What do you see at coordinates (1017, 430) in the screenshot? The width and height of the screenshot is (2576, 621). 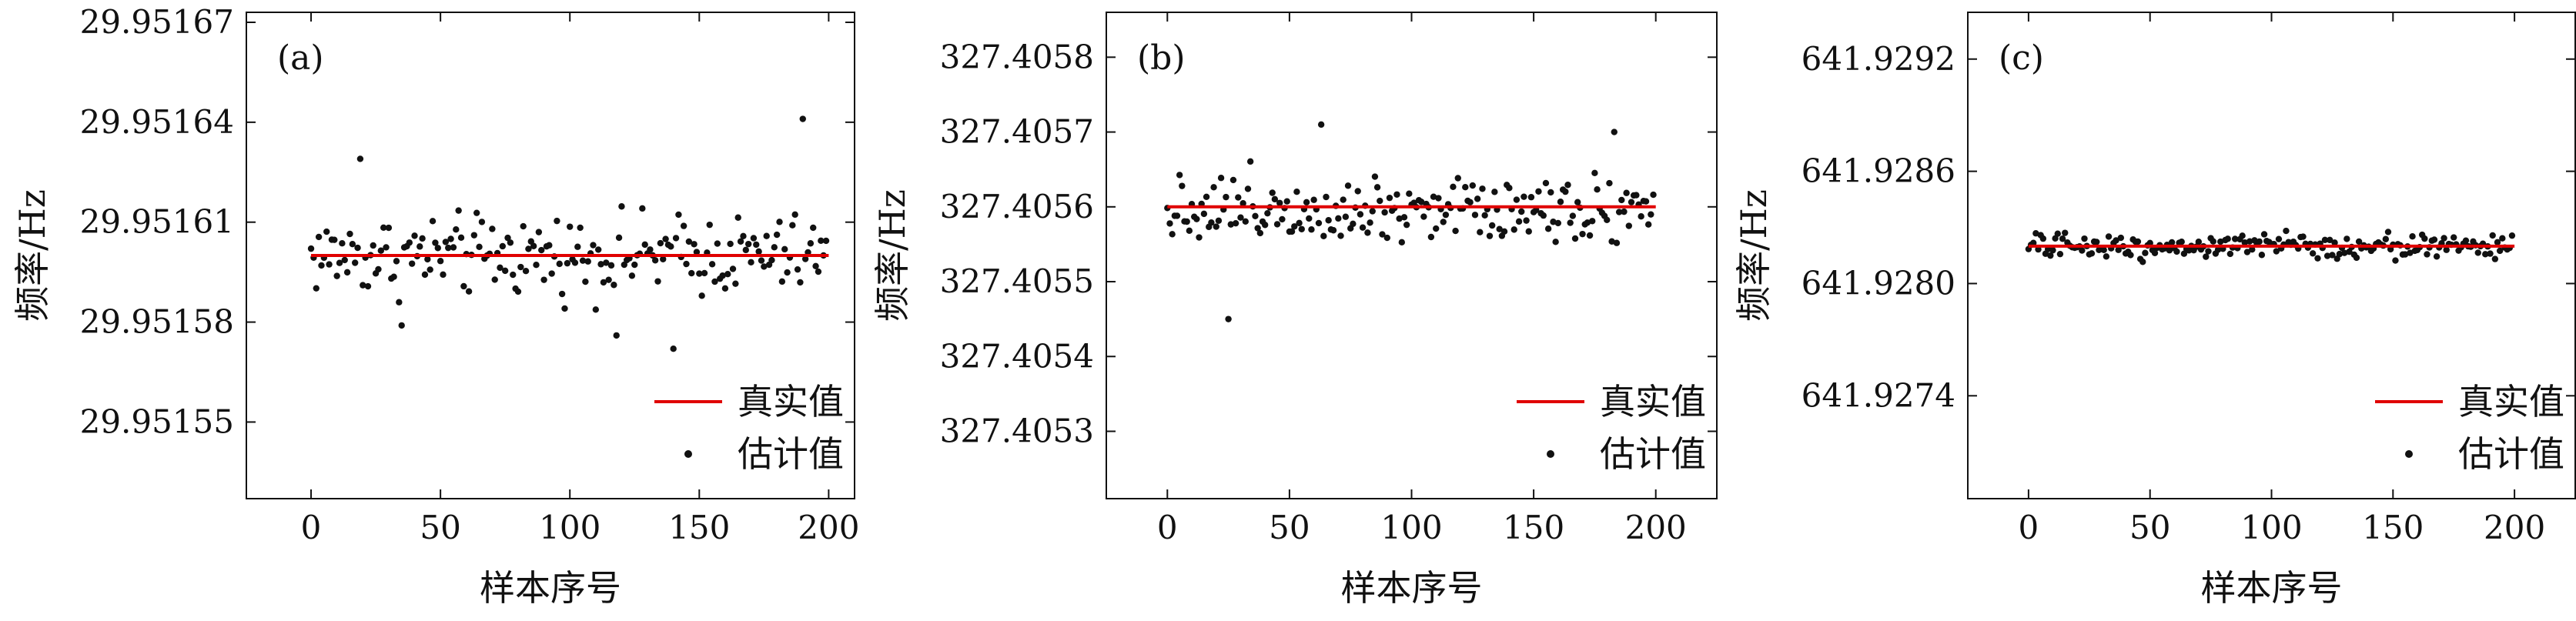 I see `y-tick-label: 327.4053` at bounding box center [1017, 430].